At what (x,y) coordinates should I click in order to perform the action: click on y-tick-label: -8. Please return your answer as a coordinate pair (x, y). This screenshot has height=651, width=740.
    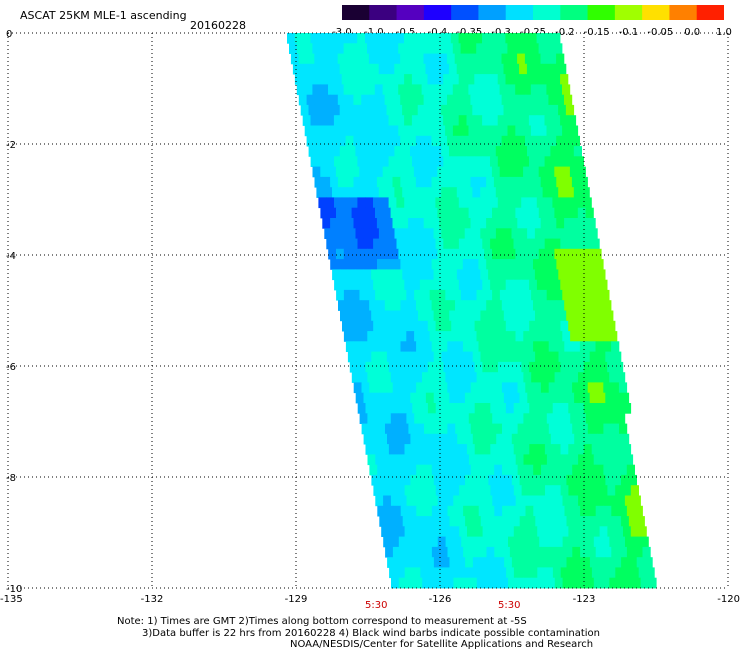
    Looking at the image, I should click on (11, 478).